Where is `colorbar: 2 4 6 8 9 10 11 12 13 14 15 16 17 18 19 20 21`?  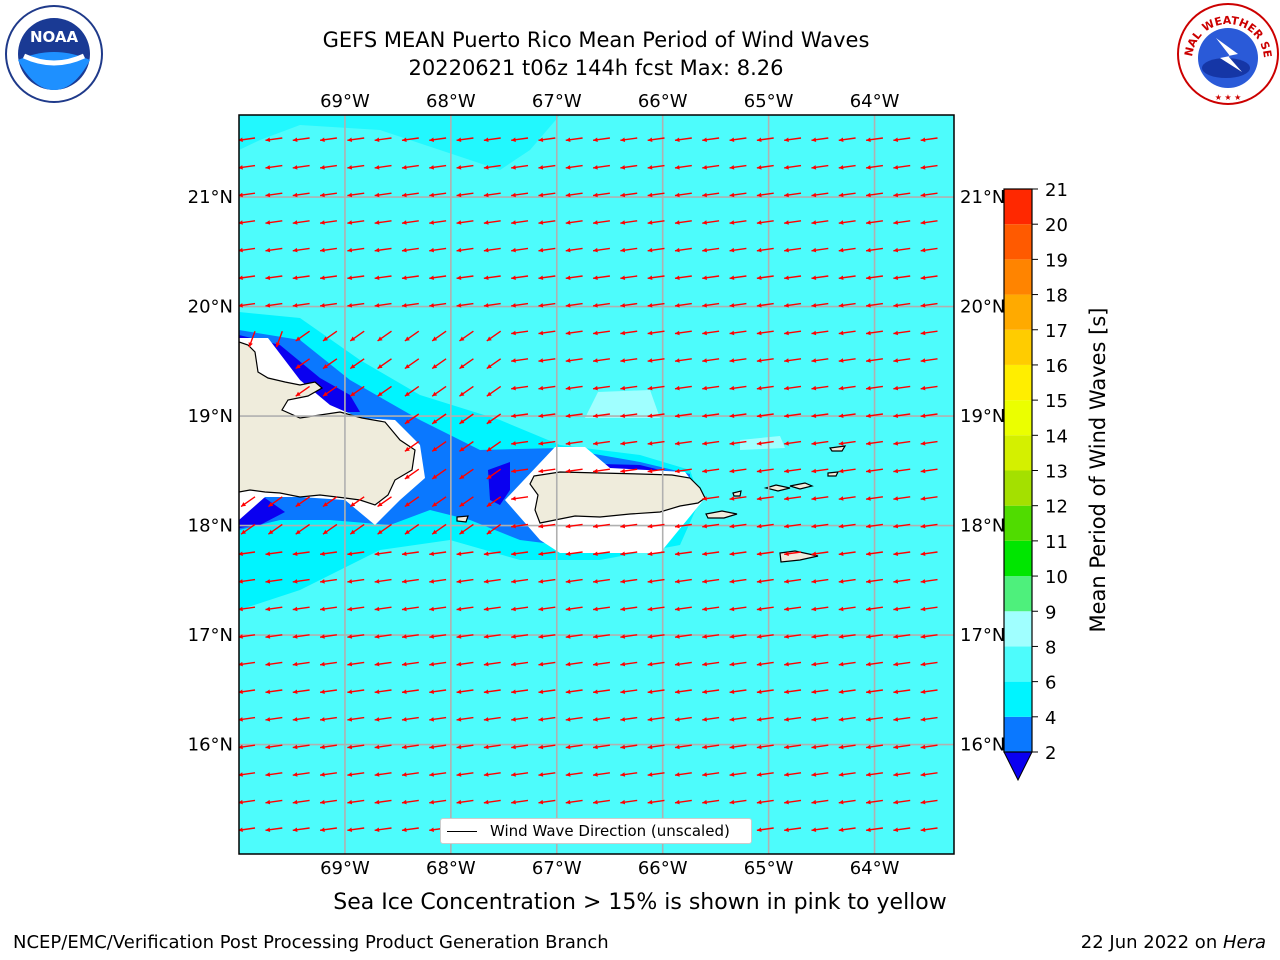
colorbar: 2 4 6 8 9 10 11 12 13 14 15 16 17 18 19 20 21 is located at coordinates (1035, 481).